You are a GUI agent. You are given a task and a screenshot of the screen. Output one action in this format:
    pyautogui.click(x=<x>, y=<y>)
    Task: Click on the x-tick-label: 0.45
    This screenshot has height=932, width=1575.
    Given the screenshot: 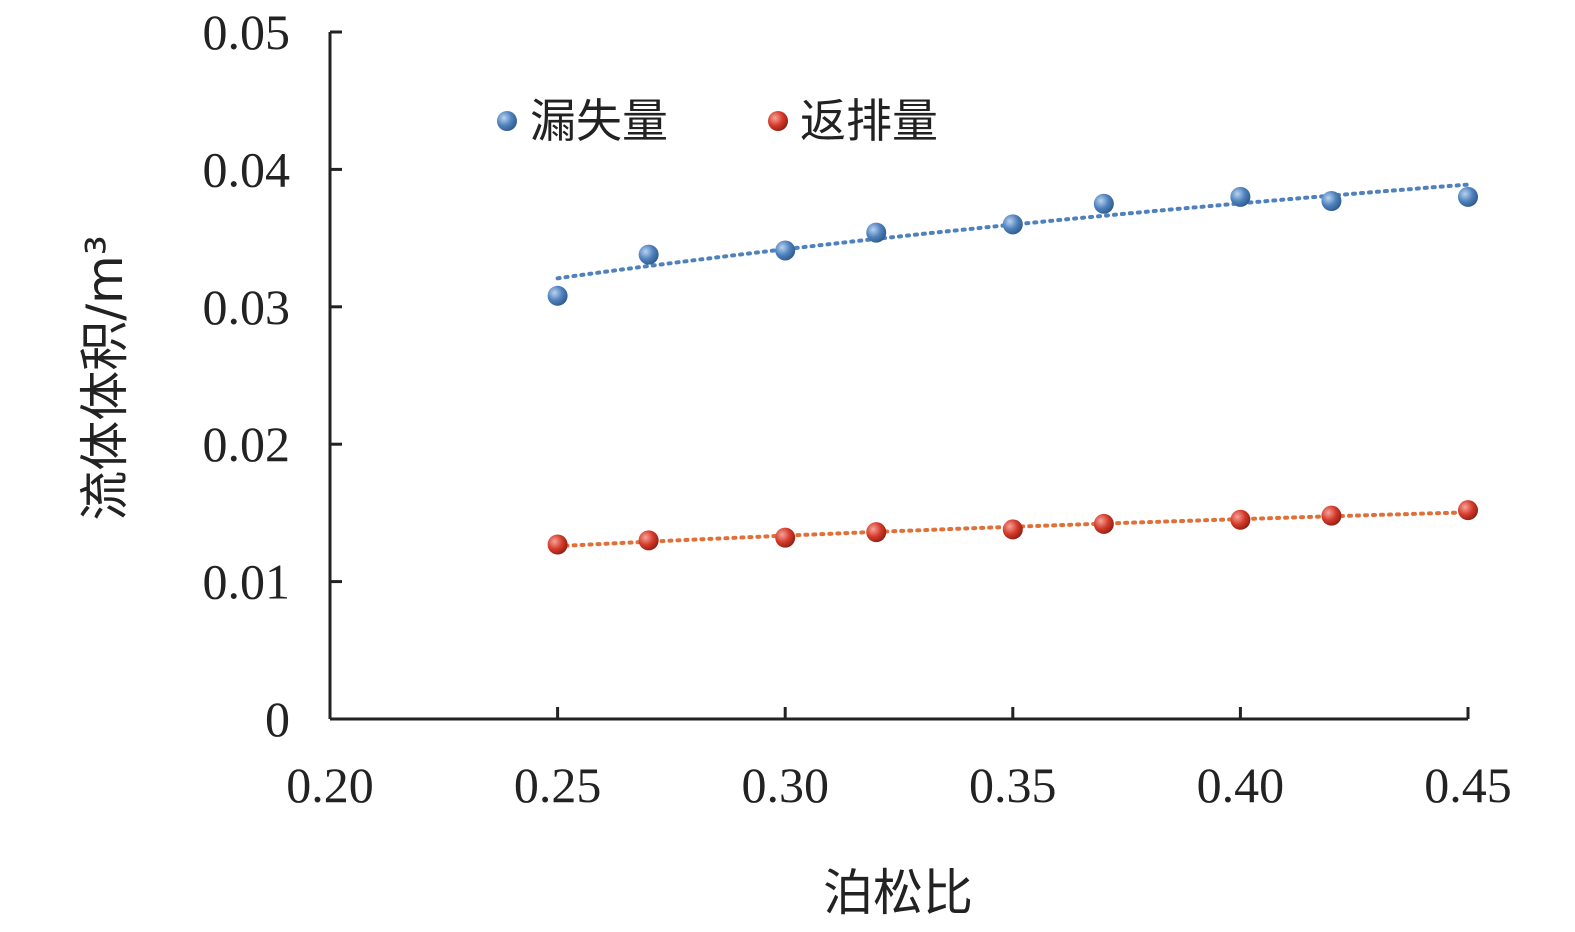 What is the action you would take?
    pyautogui.click(x=1468, y=785)
    